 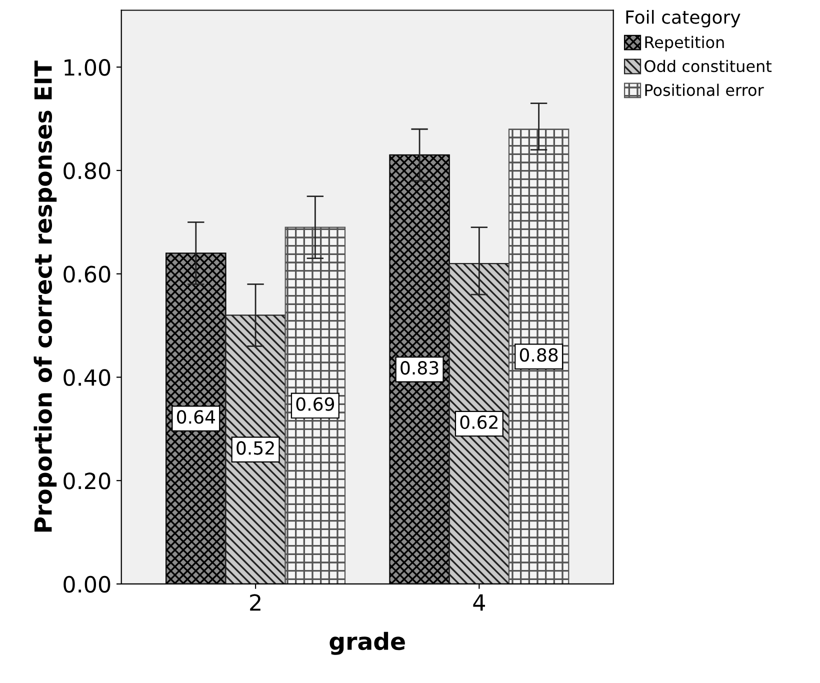 What do you see at coordinates (87, 67) in the screenshot?
I see `y-tick-label: 1.00` at bounding box center [87, 67].